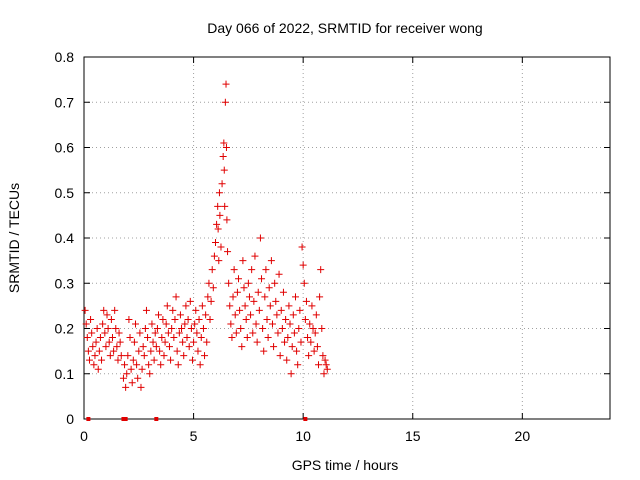 Image resolution: width=640 pixels, height=480 pixels. What do you see at coordinates (14, 238) in the screenshot?
I see `y-axis-label: SRMTID / TECUs` at bounding box center [14, 238].